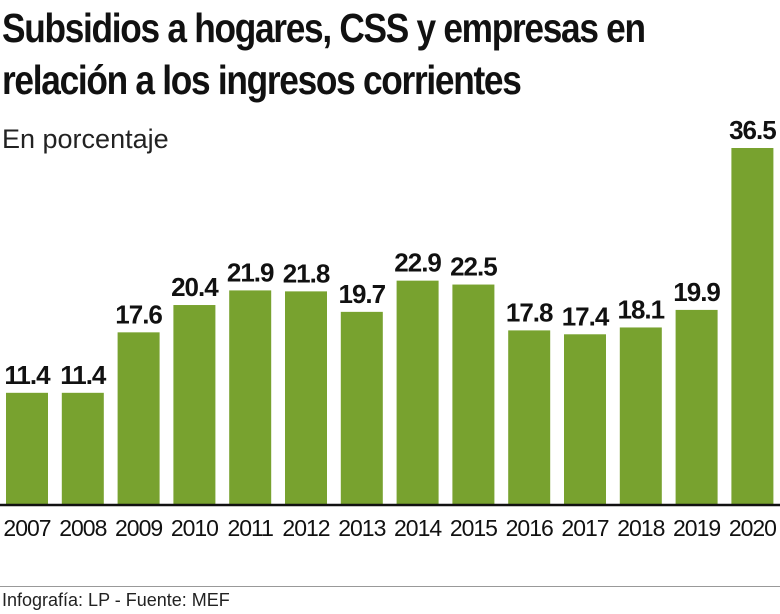 The image size is (780, 614). I want to click on value-label: 18.1, so click(640, 309).